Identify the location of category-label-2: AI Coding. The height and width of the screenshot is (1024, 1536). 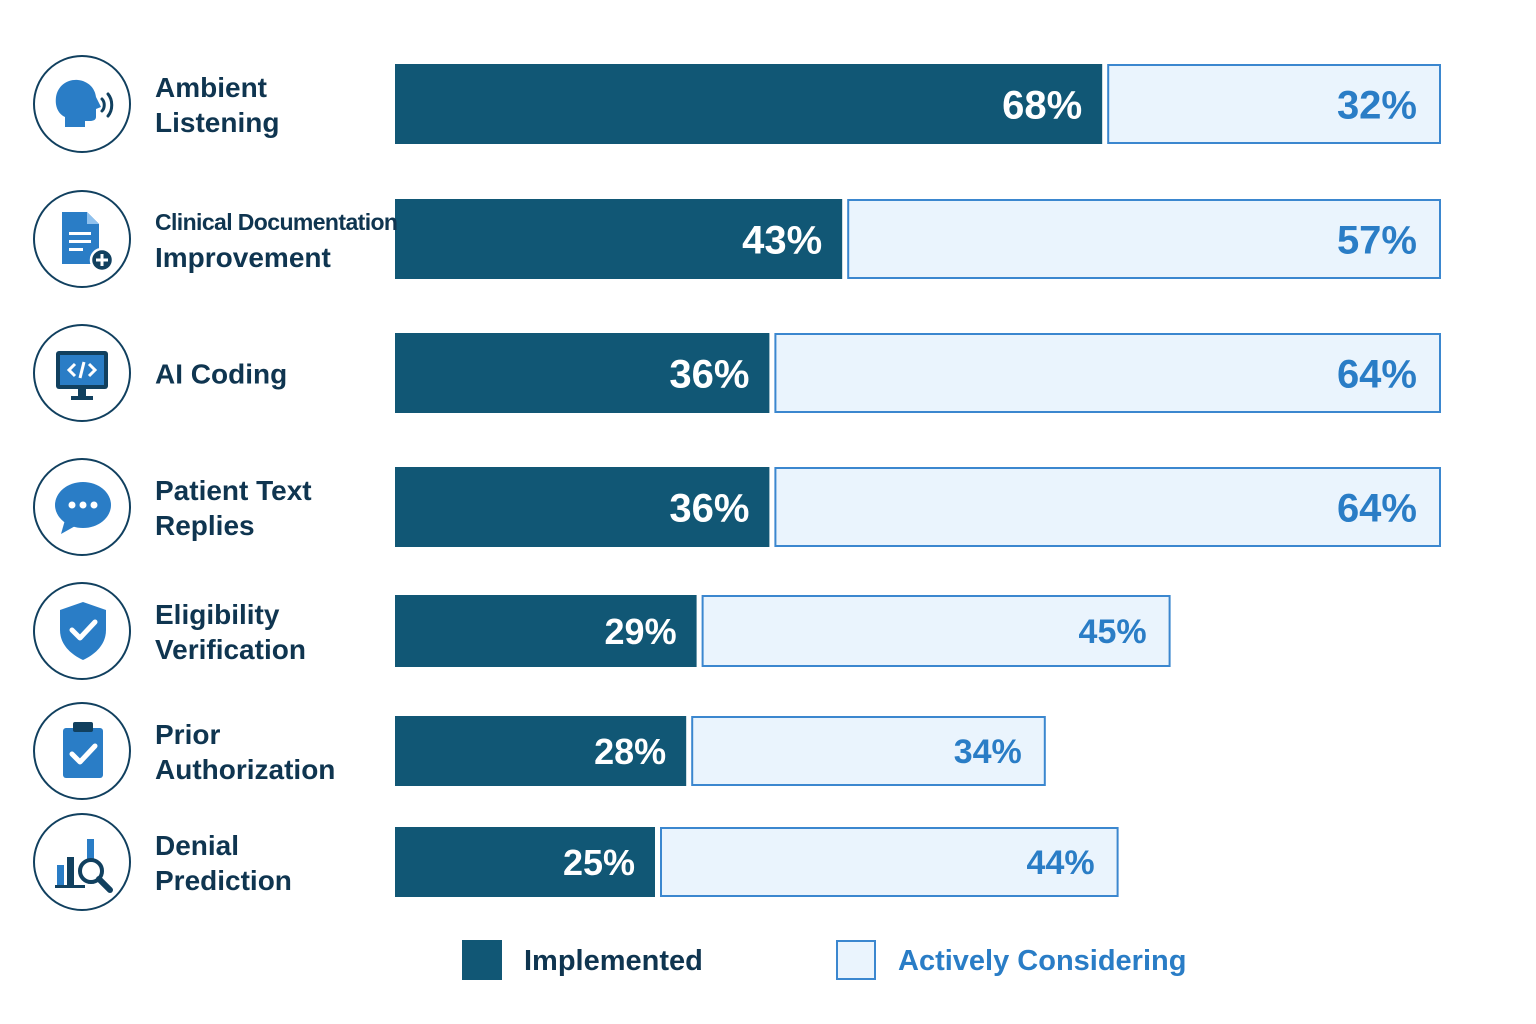
(221, 374).